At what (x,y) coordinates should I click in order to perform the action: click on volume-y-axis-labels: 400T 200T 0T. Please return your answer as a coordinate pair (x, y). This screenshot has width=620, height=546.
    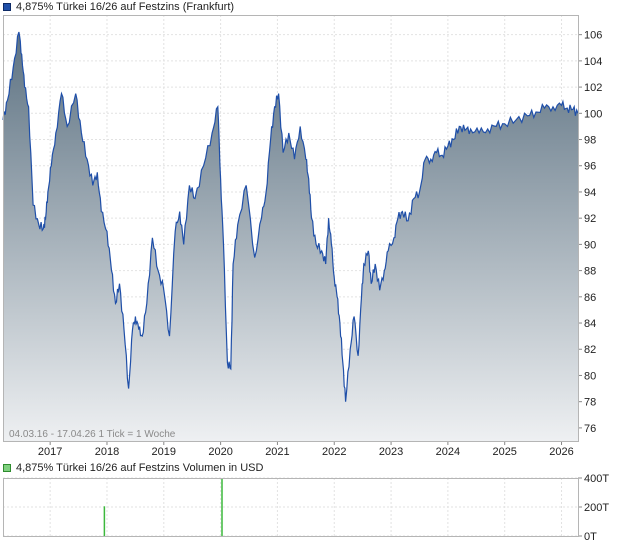
    Looking at the image, I should click on (596, 508).